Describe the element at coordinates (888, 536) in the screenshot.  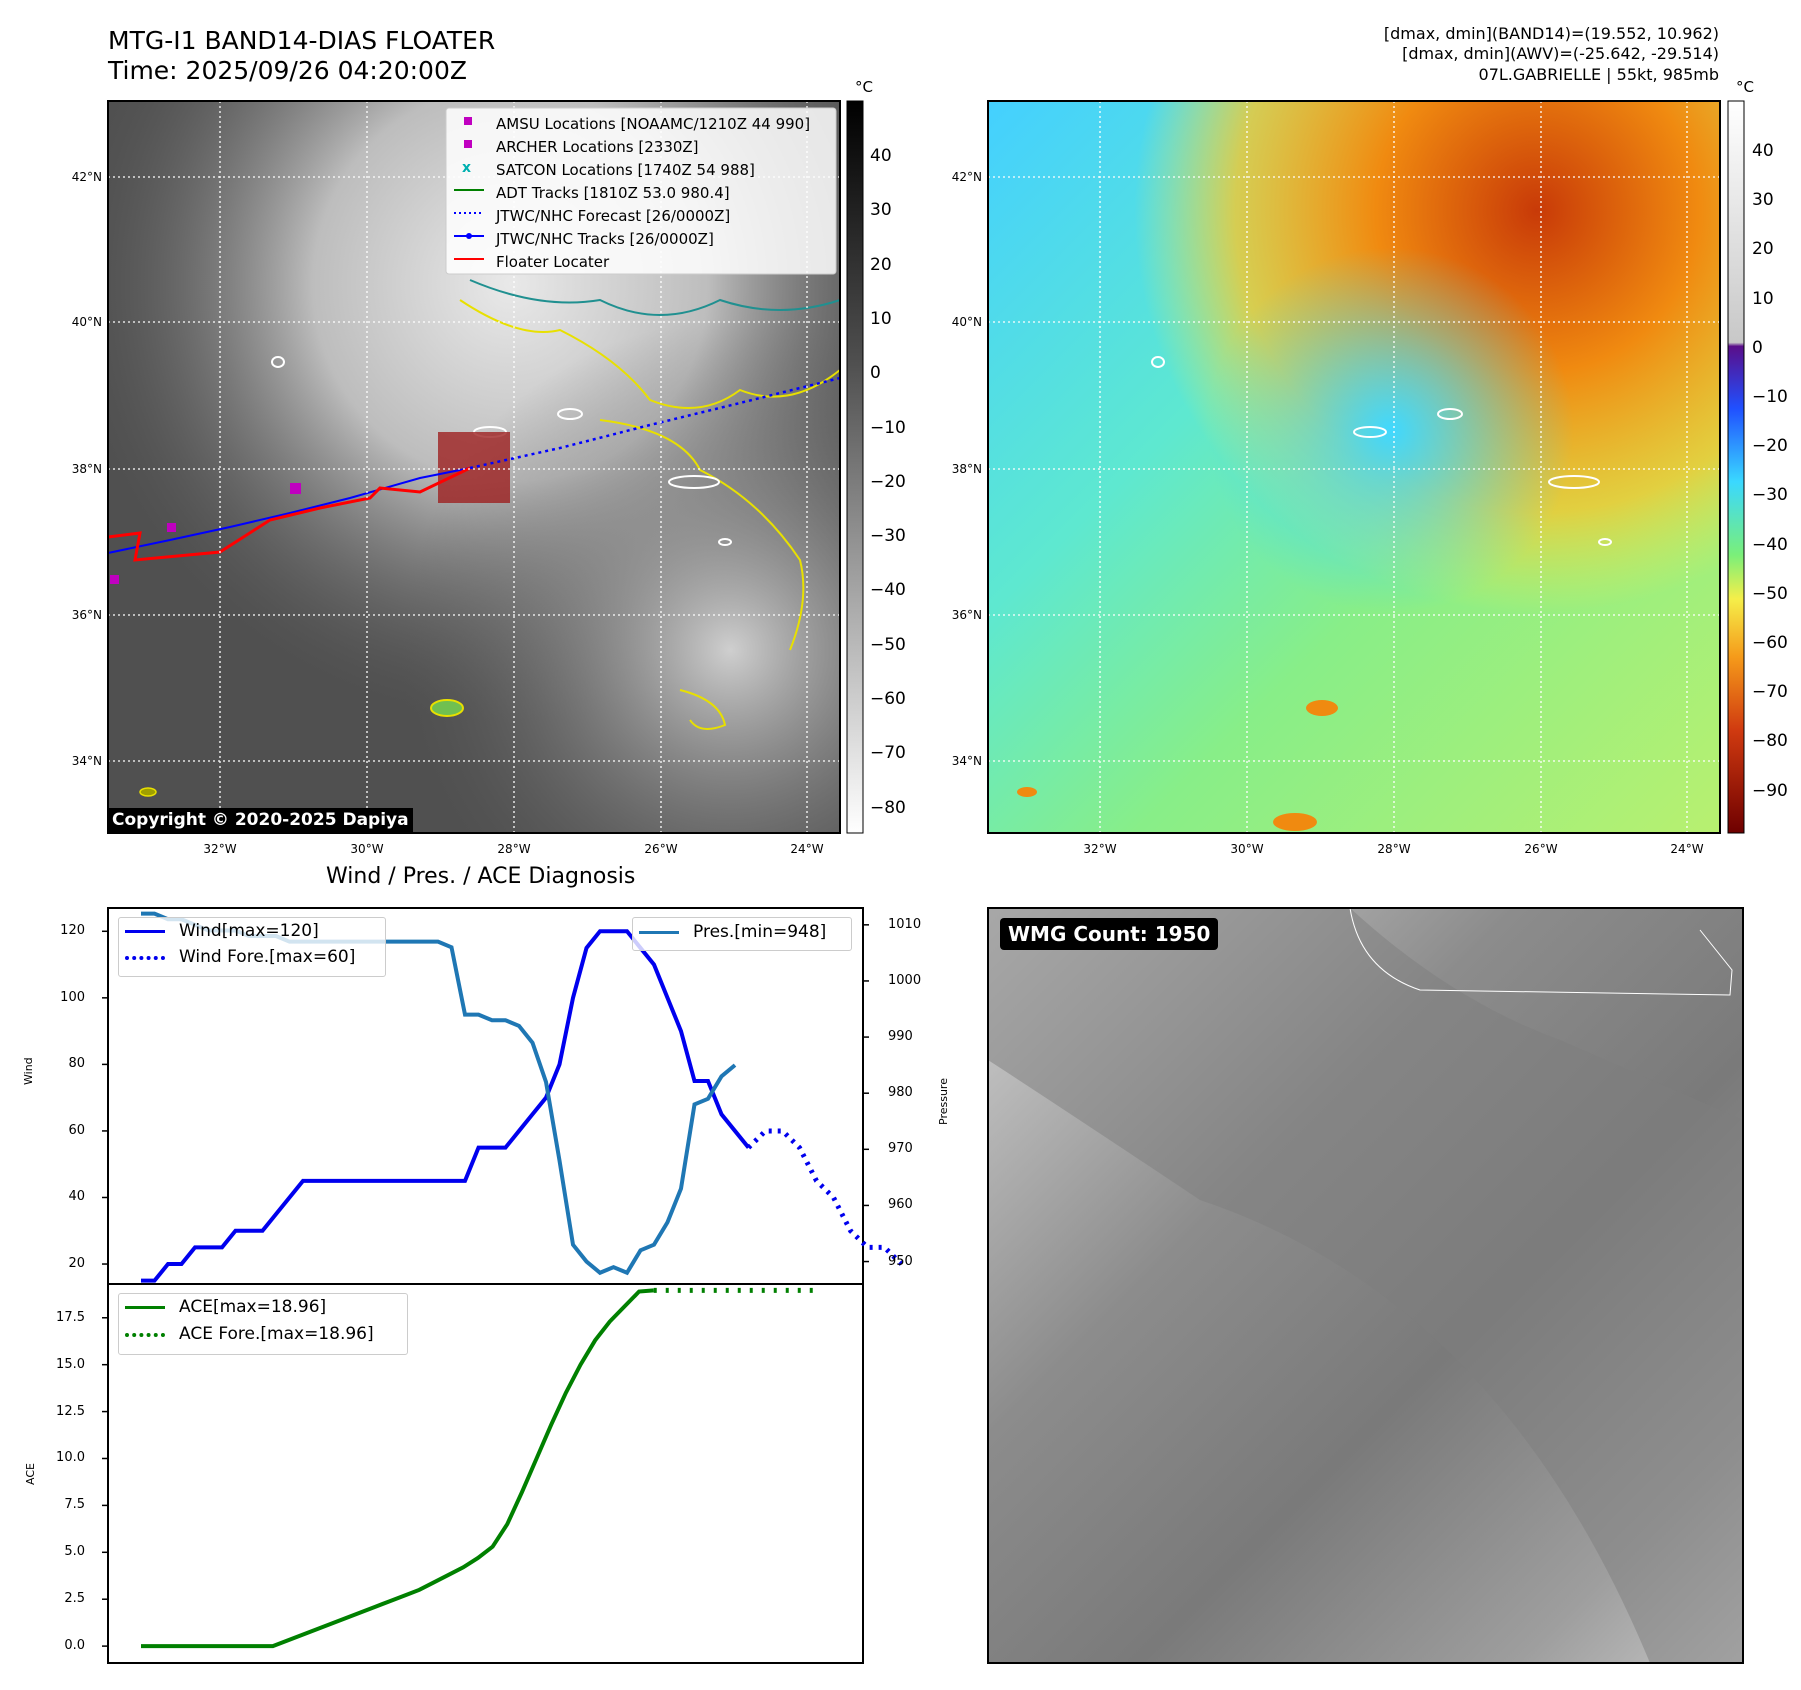
I see `ir-colorbar-tick: −30` at that location.